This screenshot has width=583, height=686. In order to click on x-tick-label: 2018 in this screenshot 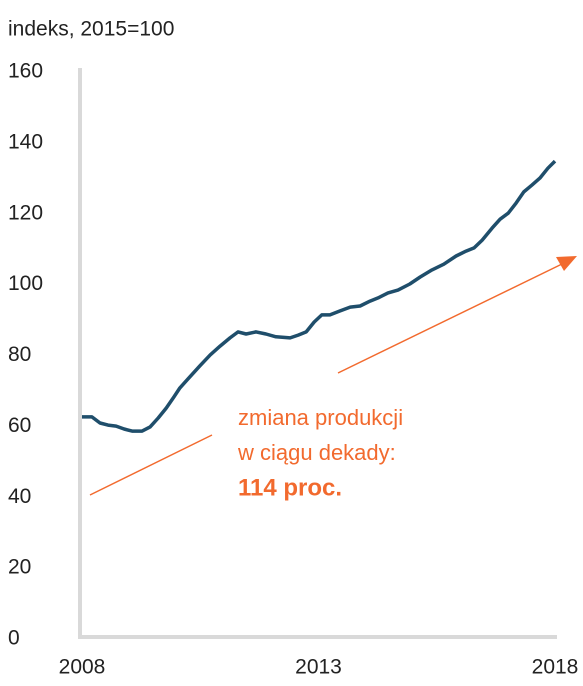, I will do `click(555, 667)`.